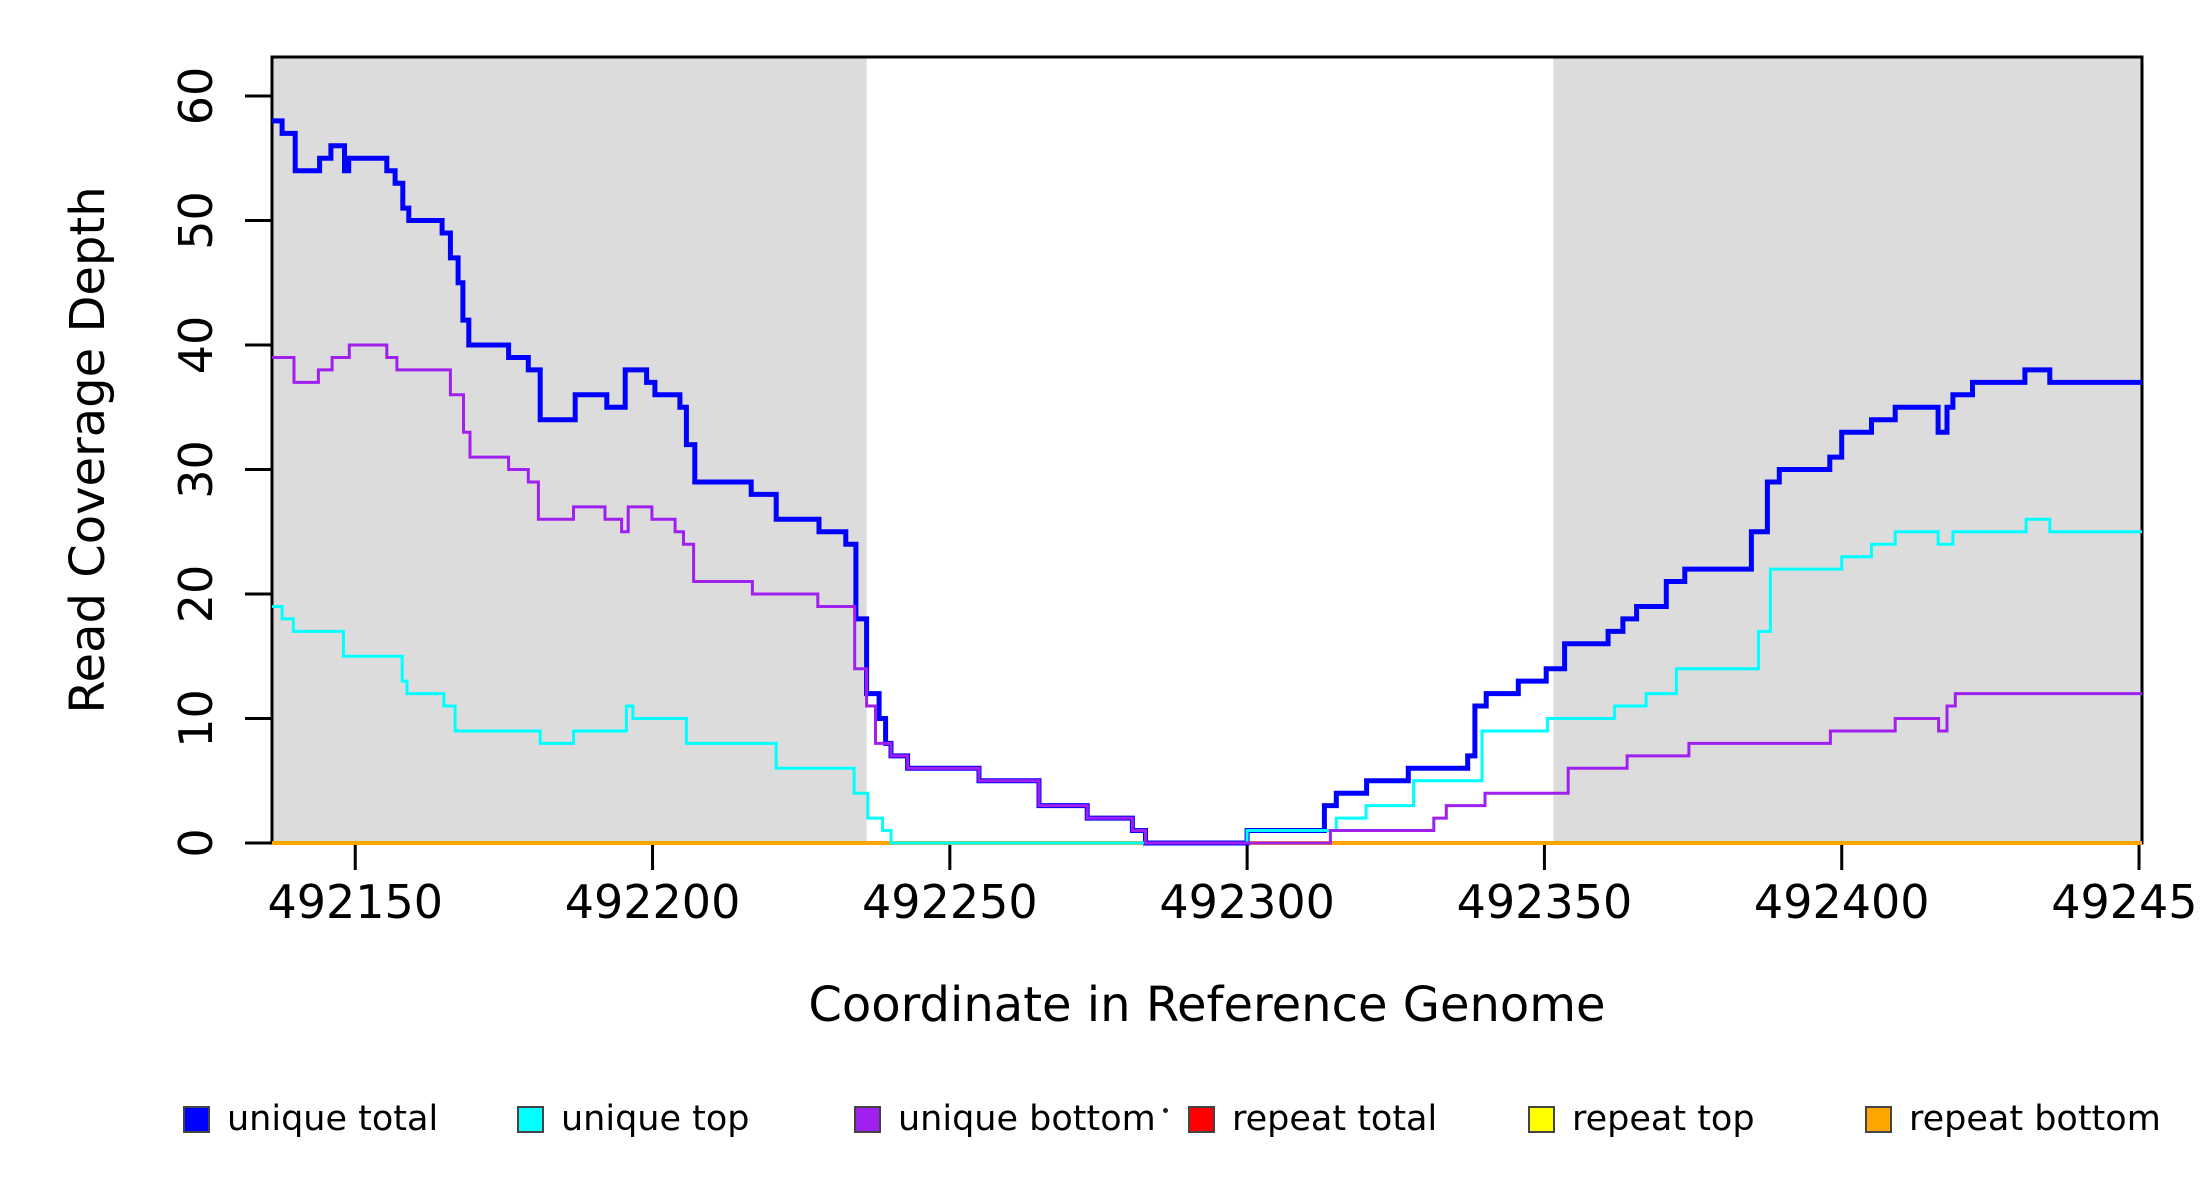 The height and width of the screenshot is (1200, 2200). What do you see at coordinates (867, 1119) in the screenshot?
I see `unique-bottom-swatch` at bounding box center [867, 1119].